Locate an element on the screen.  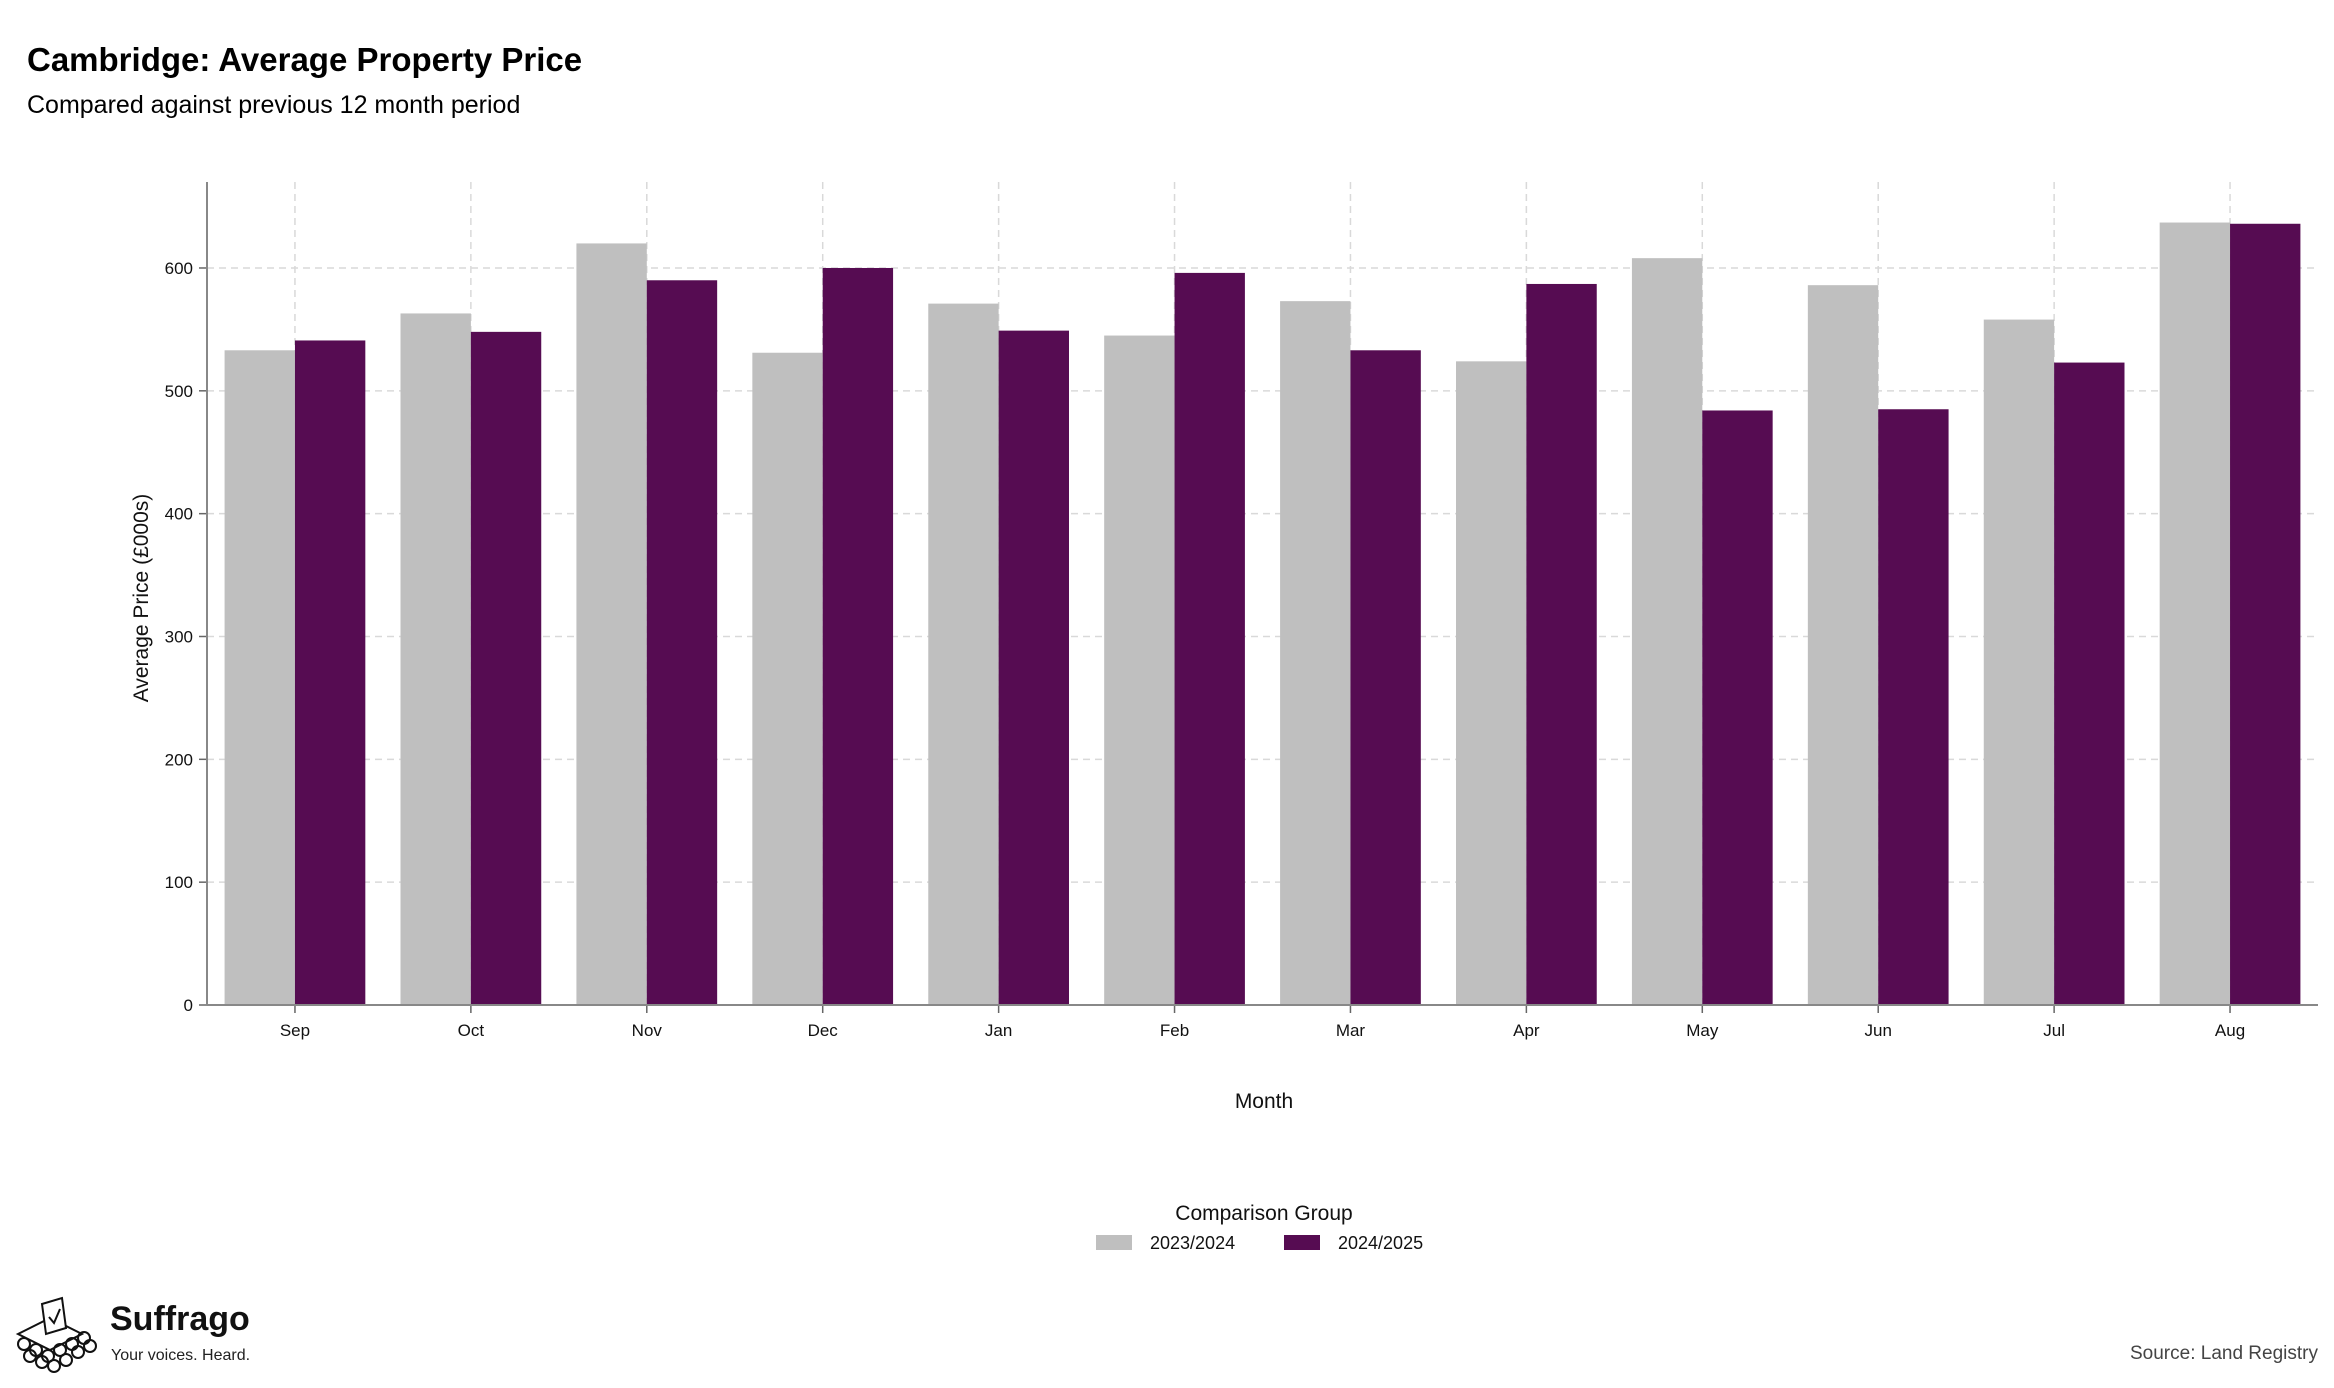
x-tick-label: May is located at coordinates (1702, 1030).